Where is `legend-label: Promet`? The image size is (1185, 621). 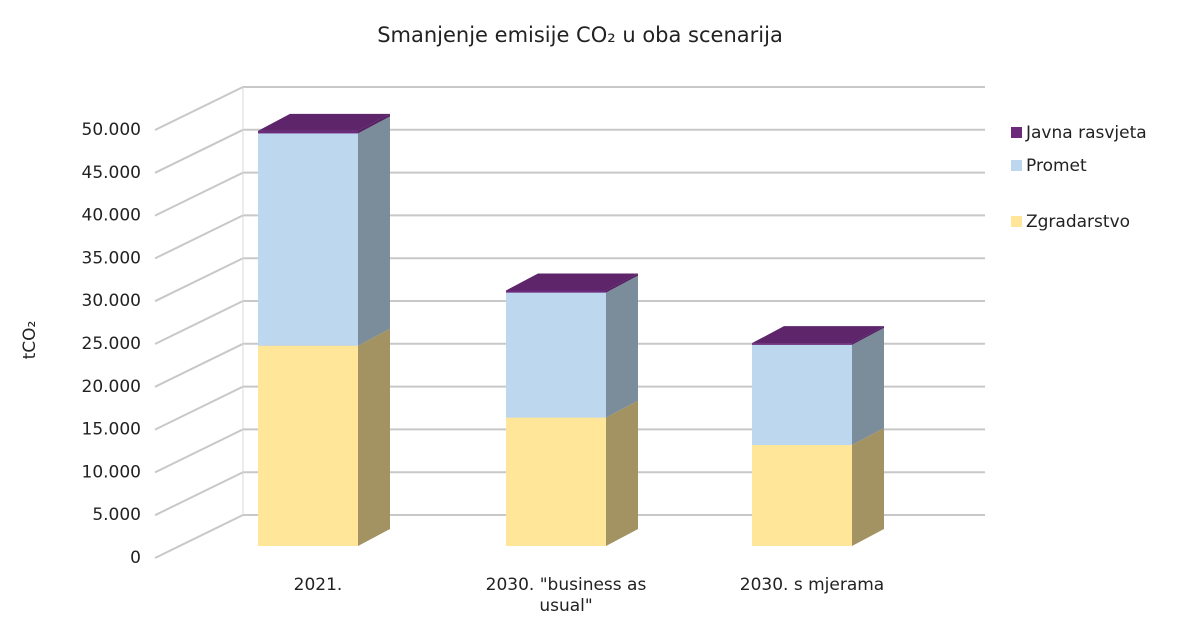 legend-label: Promet is located at coordinates (1056, 166).